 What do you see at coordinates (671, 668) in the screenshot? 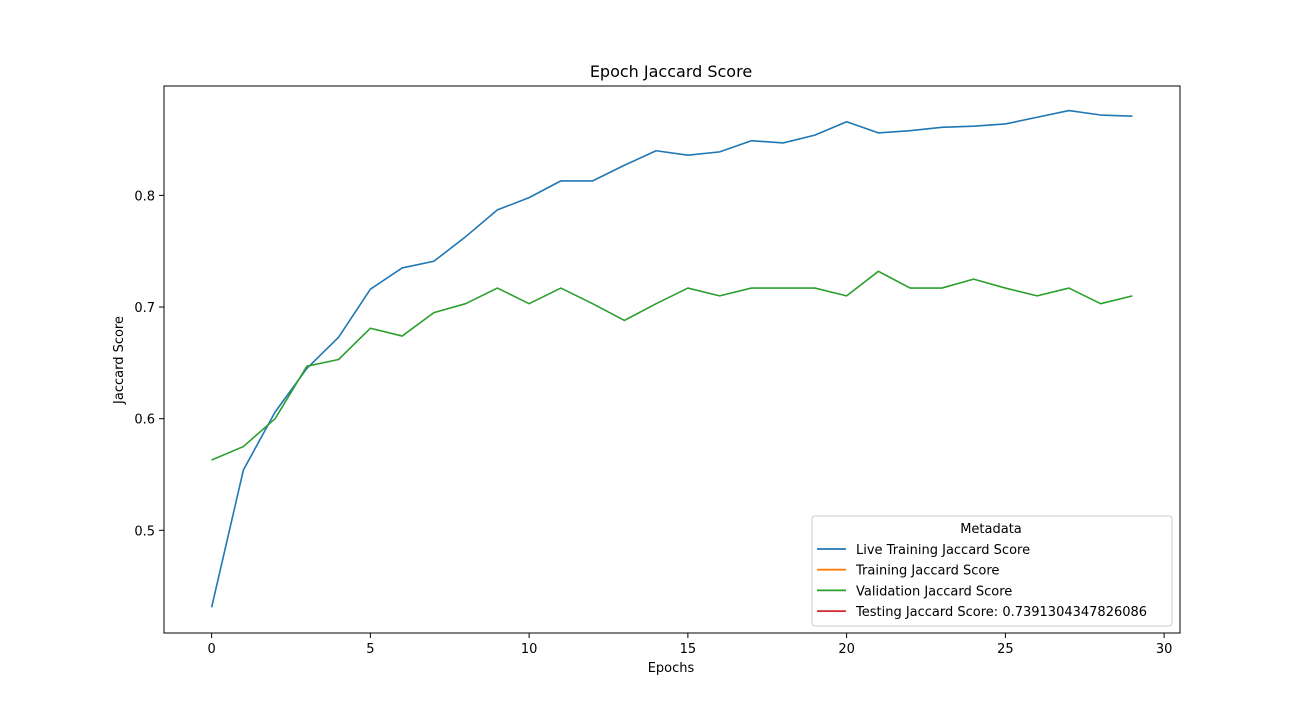
I see `x-axis-title: Epochs` at bounding box center [671, 668].